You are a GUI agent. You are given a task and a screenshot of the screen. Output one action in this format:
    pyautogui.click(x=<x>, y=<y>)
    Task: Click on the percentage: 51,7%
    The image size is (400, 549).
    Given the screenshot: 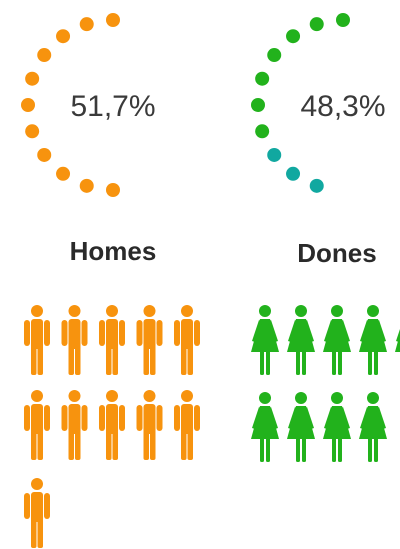 What is the action you would take?
    pyautogui.click(x=112, y=106)
    